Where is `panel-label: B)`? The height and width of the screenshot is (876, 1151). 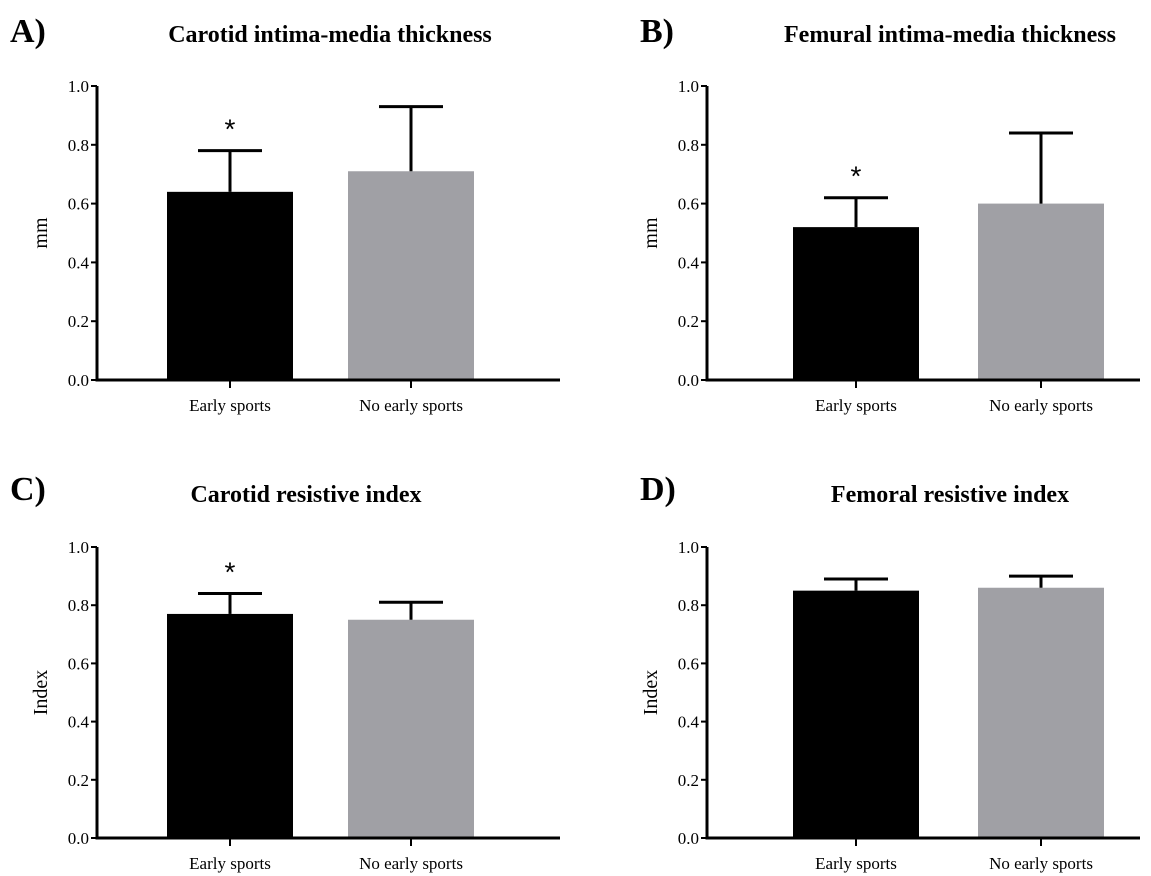
panel-label: B) is located at coordinates (657, 31).